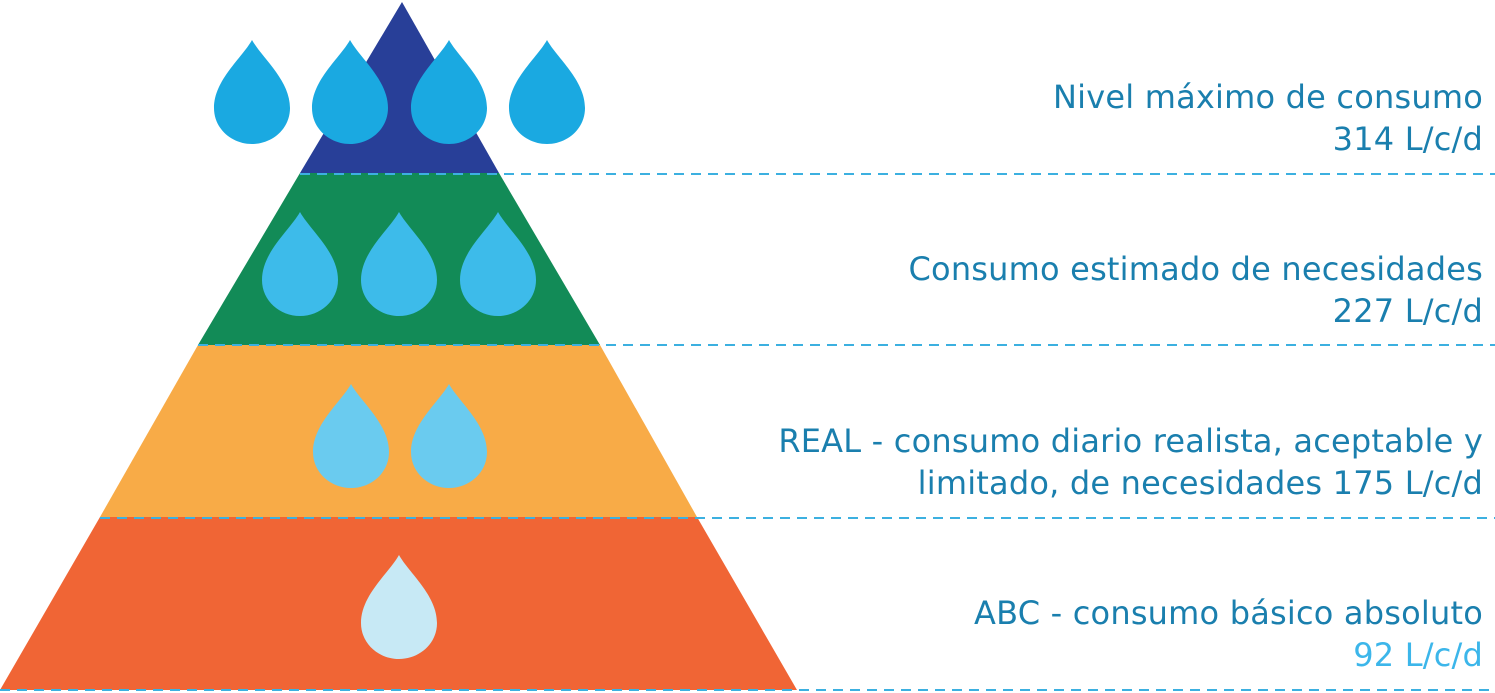 Image resolution: width=1495 pixels, height=693 pixels. What do you see at coordinates (1195, 269) in the screenshot?
I see `level-title: Consumo estimado de necesidades` at bounding box center [1195, 269].